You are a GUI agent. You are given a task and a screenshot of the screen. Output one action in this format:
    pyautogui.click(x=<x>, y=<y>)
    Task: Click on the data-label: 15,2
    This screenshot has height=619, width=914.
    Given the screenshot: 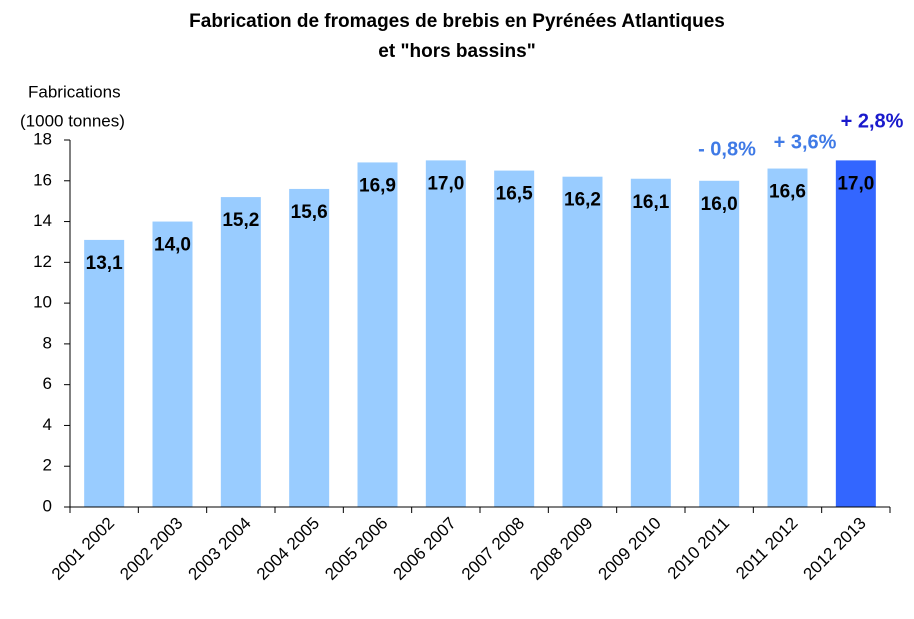 What is the action you would take?
    pyautogui.click(x=240, y=220)
    